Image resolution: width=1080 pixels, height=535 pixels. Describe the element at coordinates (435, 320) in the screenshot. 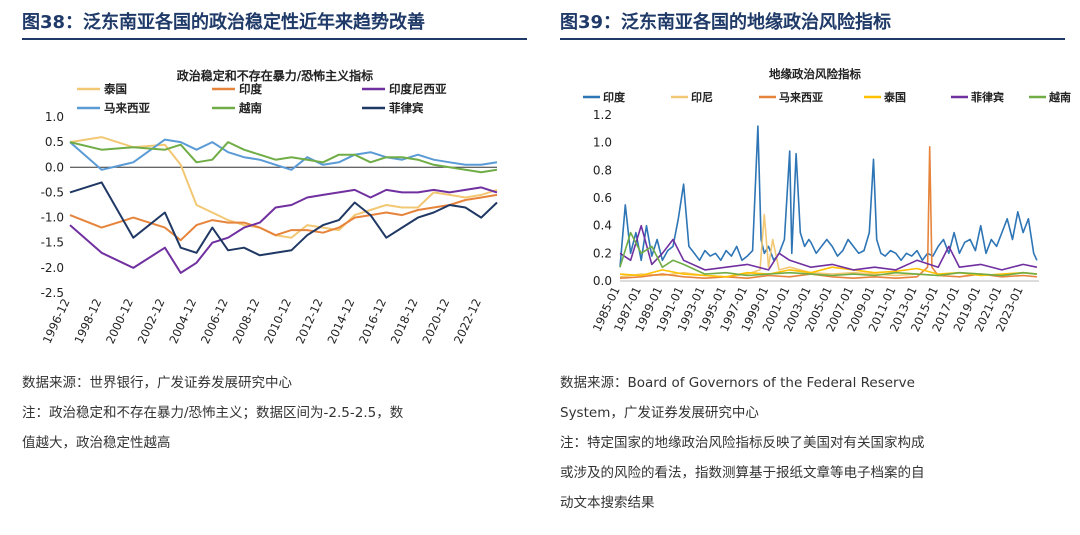

I see `x-tick-label: 2020-12` at that location.